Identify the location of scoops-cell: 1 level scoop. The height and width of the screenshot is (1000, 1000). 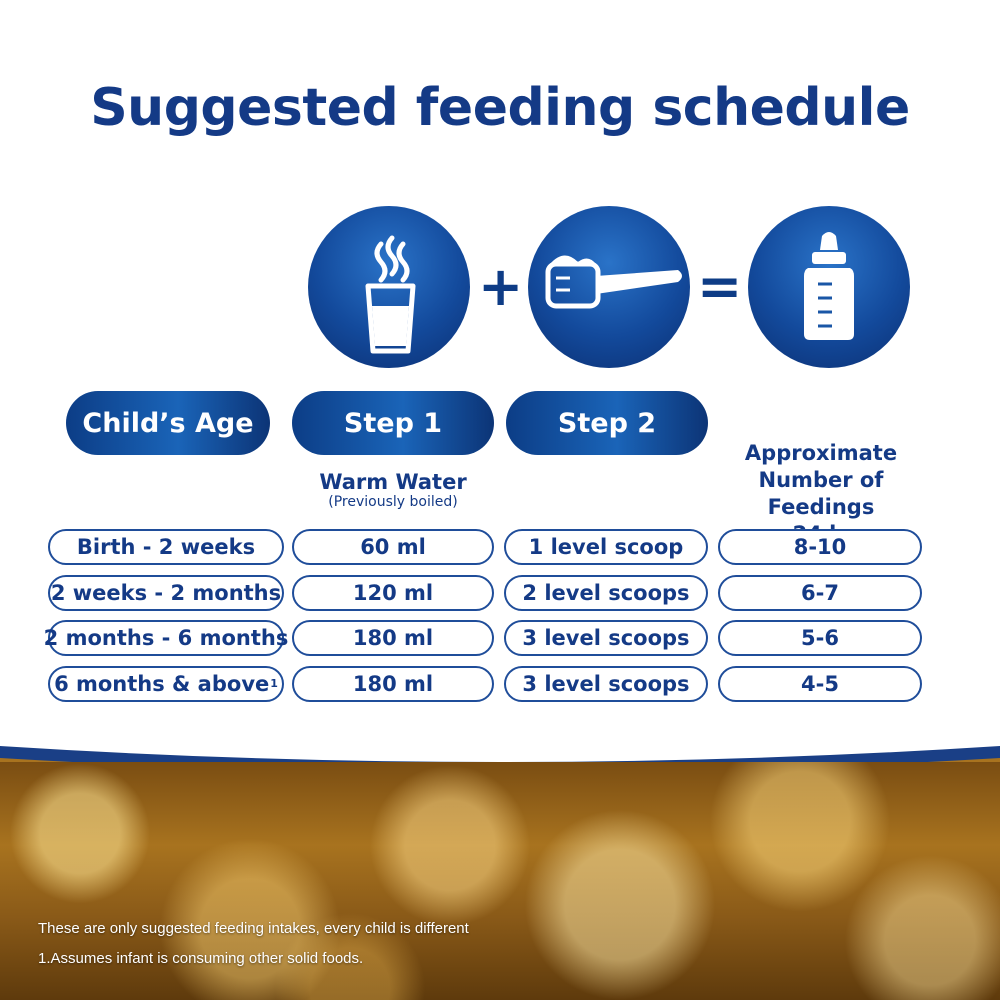
(606, 547).